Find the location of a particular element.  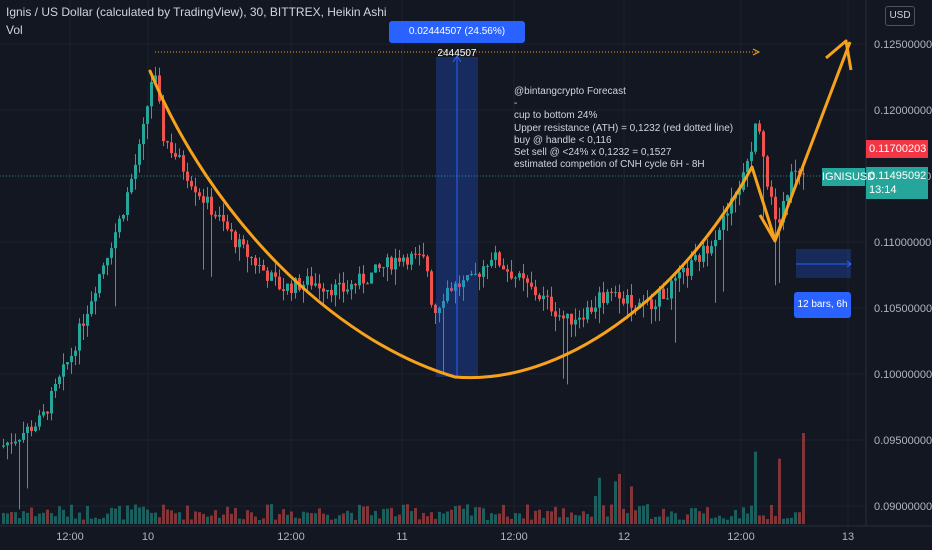

price-tick-label: 0.09500000 is located at coordinates (903, 441).